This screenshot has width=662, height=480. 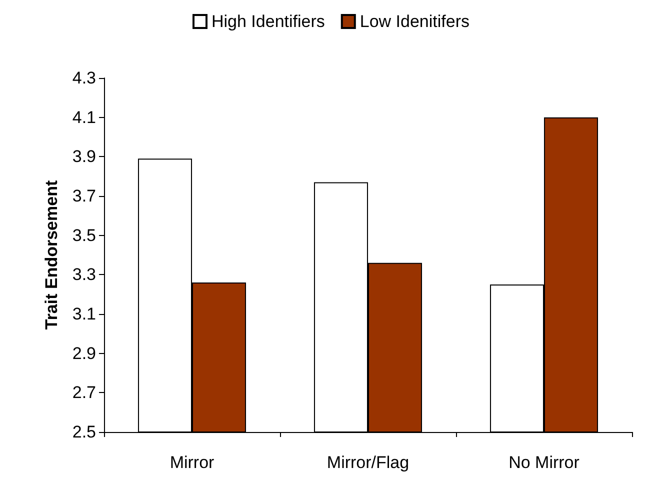 What do you see at coordinates (84, 314) in the screenshot?
I see `y-tick-label: 3.1` at bounding box center [84, 314].